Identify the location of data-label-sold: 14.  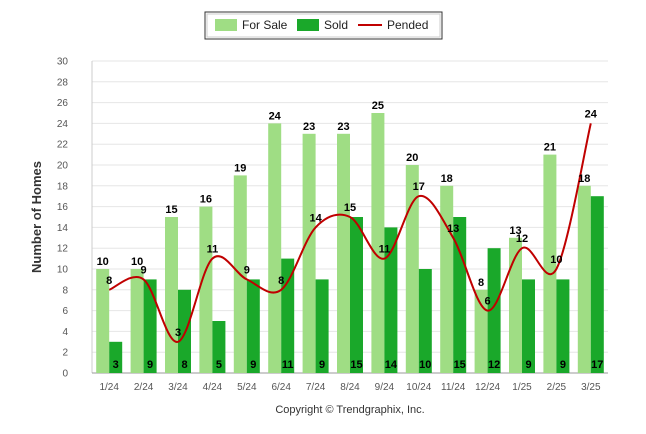
(391, 365).